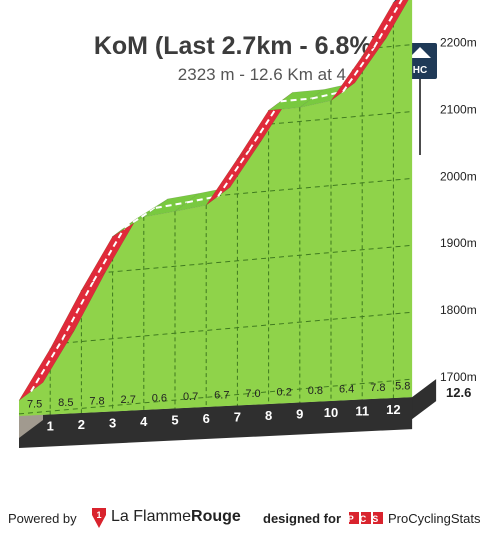 Image resolution: width=495 pixels, height=535 pixels. What do you see at coordinates (268, 415) in the screenshot?
I see `km-marker-label: 8` at bounding box center [268, 415].